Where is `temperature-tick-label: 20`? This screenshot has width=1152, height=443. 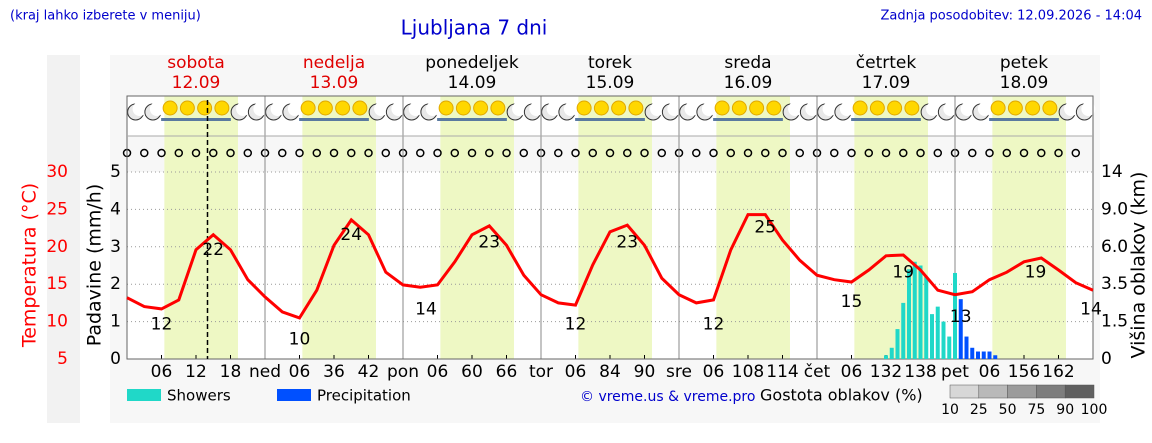 temperature-tick-label: 20 is located at coordinates (57, 247).